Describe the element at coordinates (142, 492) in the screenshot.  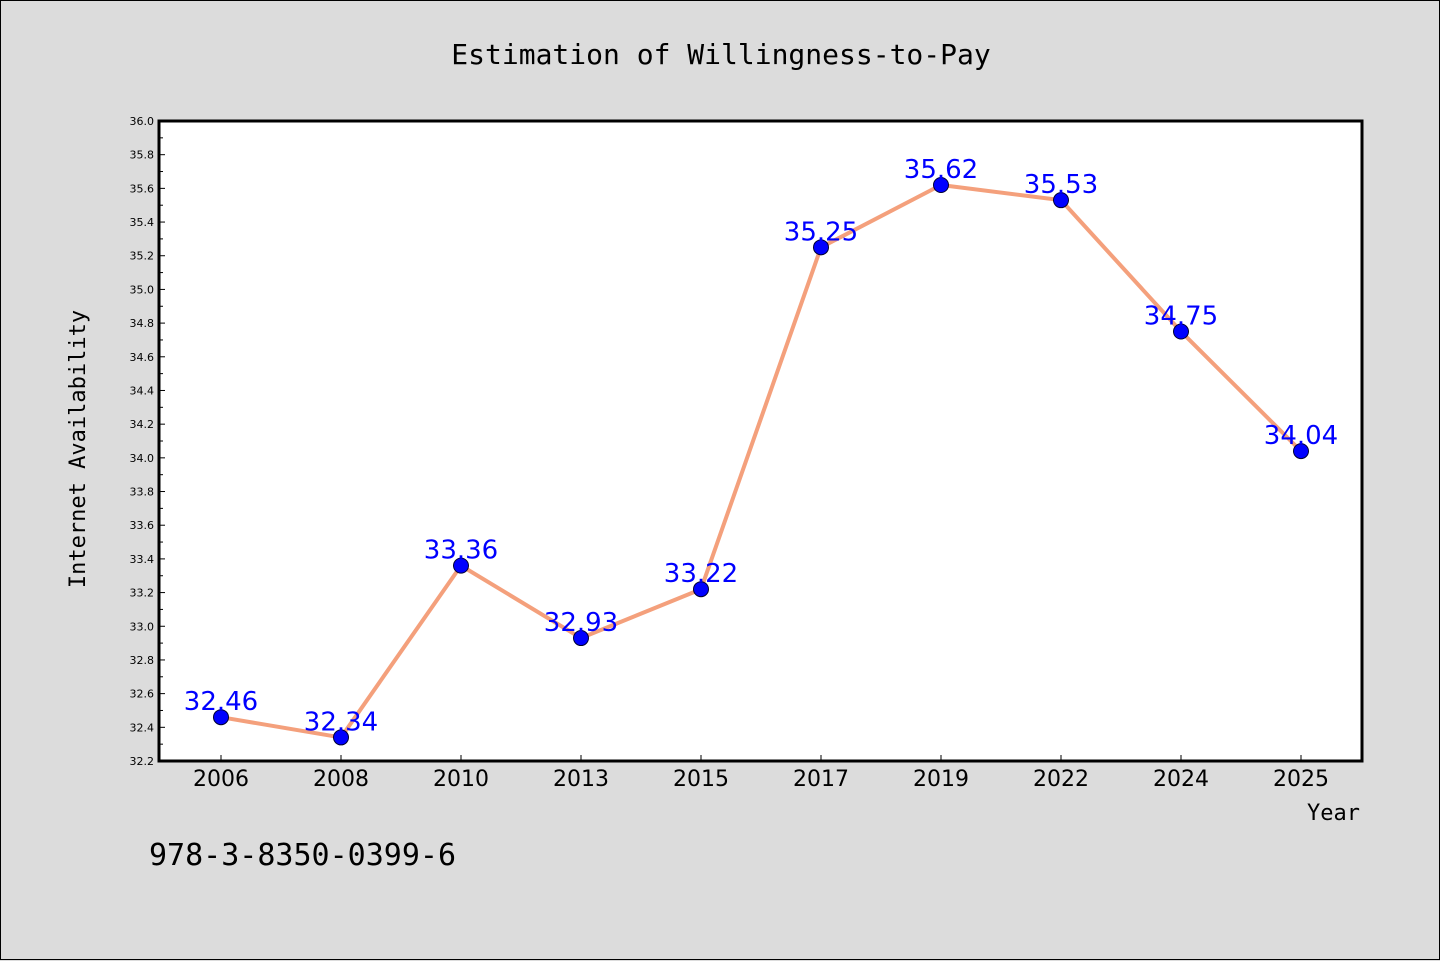
I see `y-tick-label: 33.8` at that location.